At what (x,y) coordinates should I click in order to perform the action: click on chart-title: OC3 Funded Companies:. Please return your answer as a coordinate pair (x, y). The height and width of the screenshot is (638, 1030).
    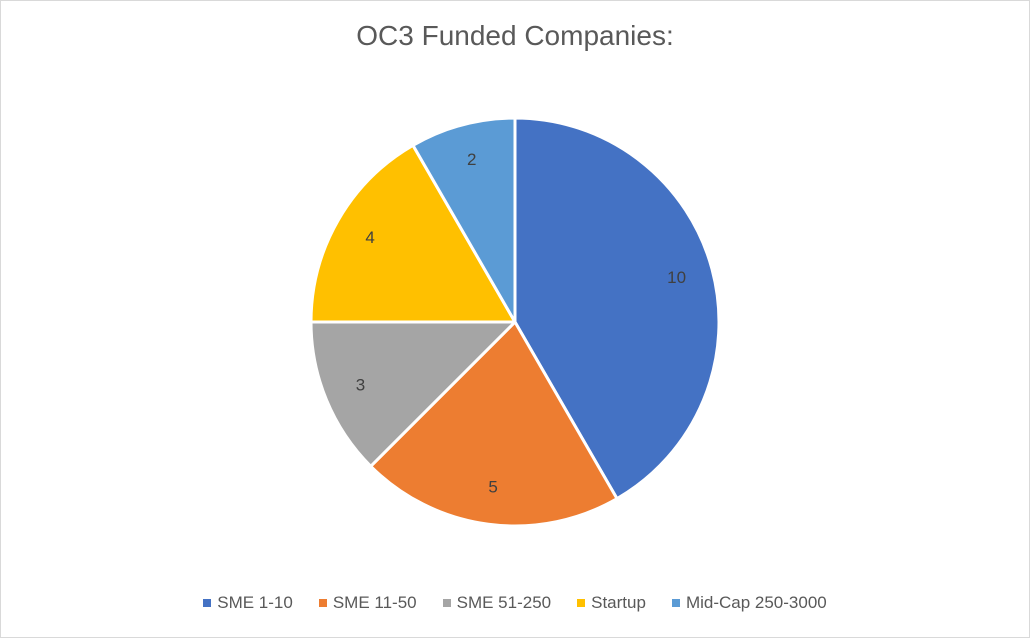
    Looking at the image, I should click on (515, 35).